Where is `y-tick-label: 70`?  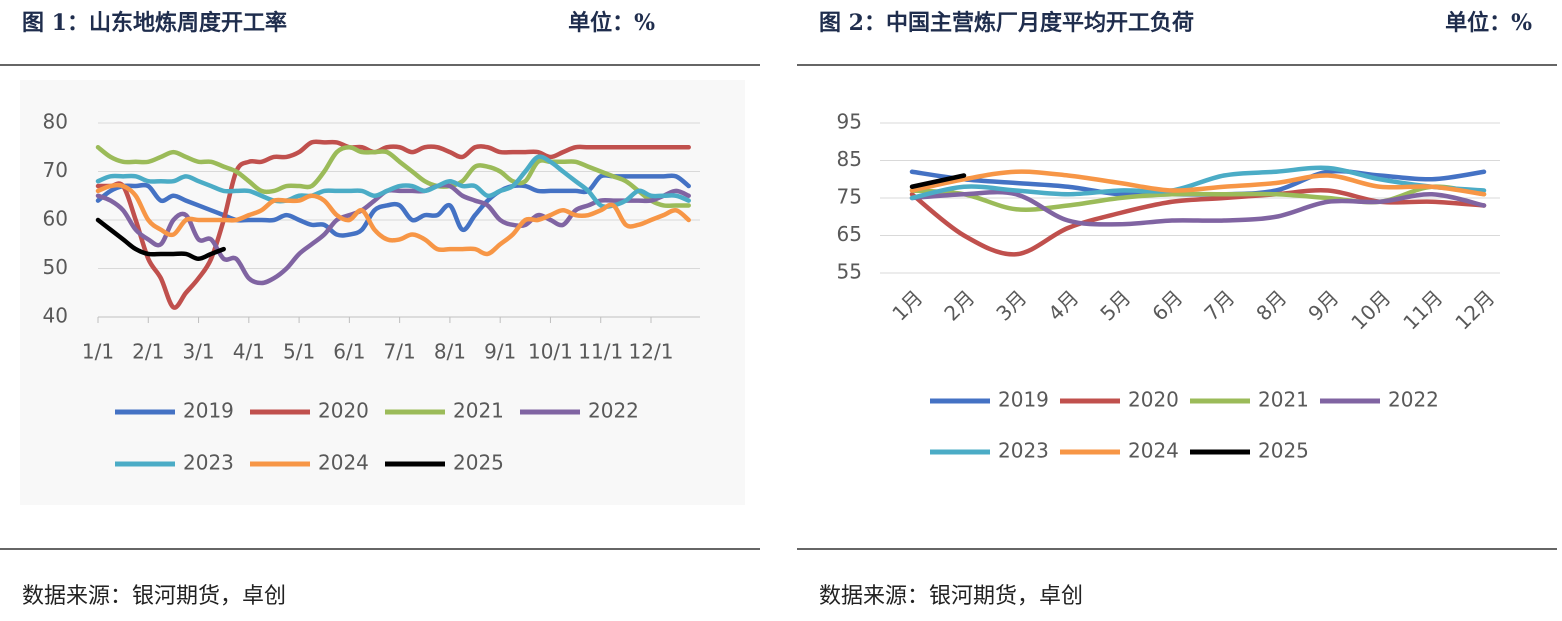
y-tick-label: 70 is located at coordinates (55, 170).